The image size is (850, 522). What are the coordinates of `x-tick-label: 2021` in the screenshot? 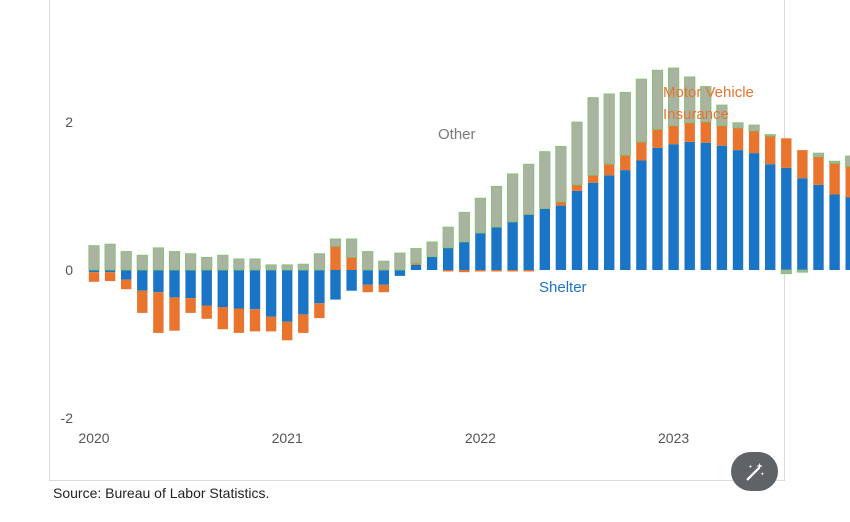 It's located at (287, 438).